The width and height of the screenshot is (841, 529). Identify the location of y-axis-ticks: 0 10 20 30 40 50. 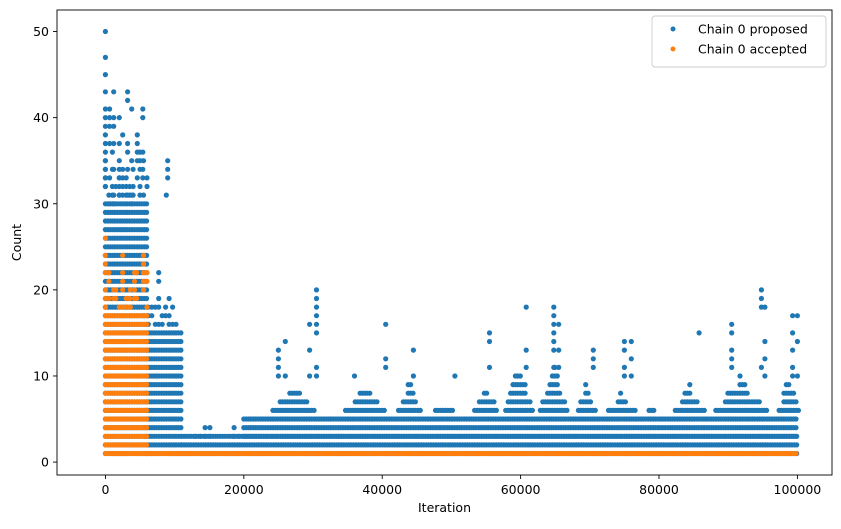
(45, 247).